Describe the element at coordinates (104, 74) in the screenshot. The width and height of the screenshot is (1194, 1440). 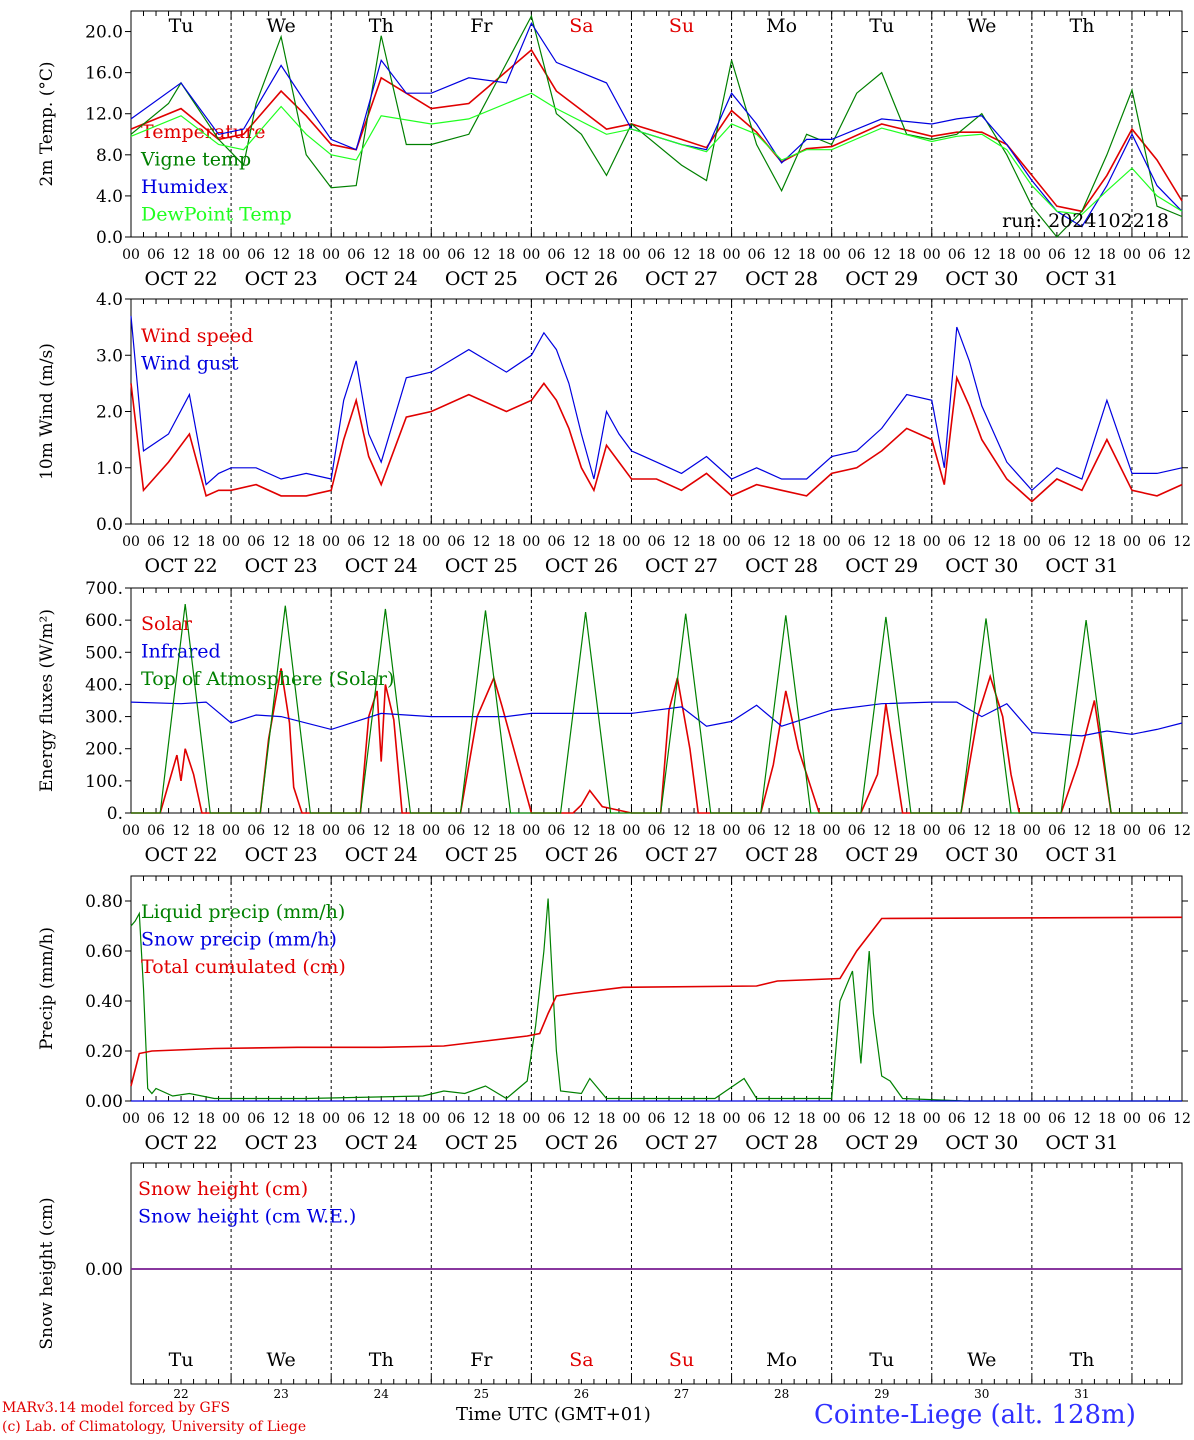
I see `y-tick-label: 16.0` at that location.